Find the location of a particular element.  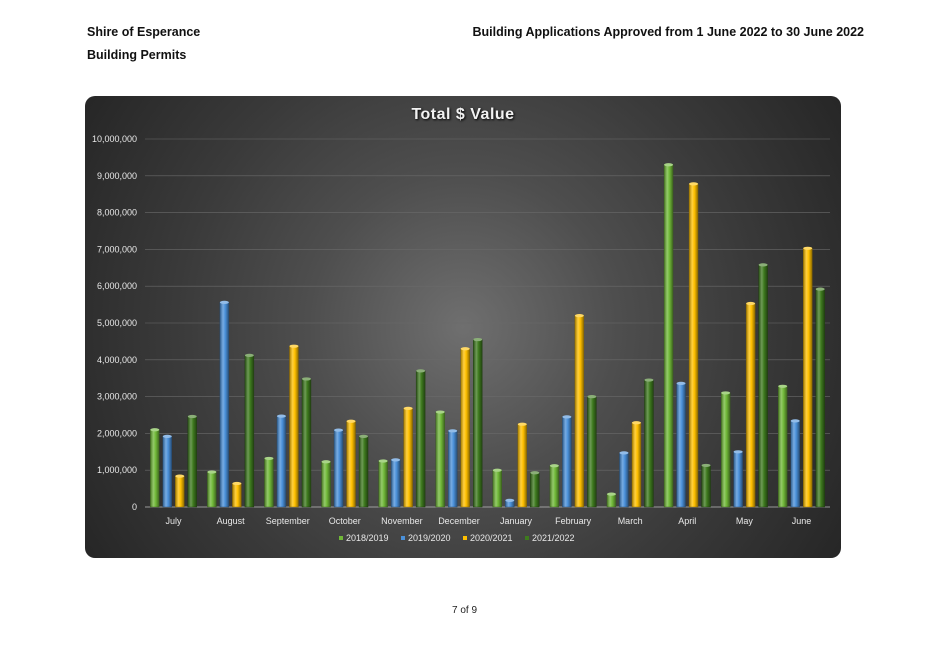

y-tick-label: 0 is located at coordinates (134, 507).